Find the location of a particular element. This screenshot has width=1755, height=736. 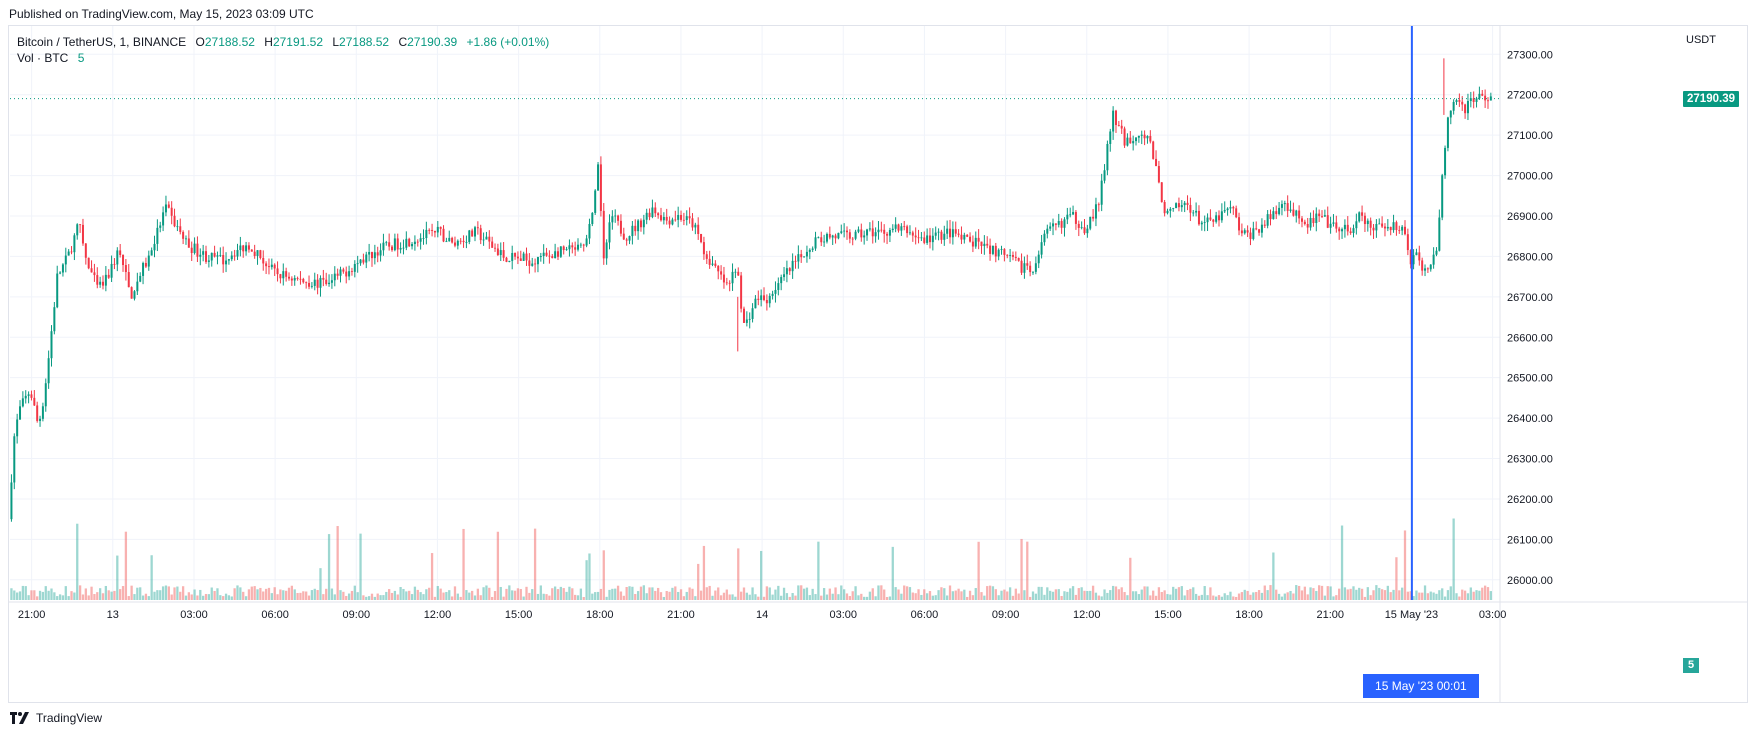

volume-label: Vol · BTC is located at coordinates (43, 58).